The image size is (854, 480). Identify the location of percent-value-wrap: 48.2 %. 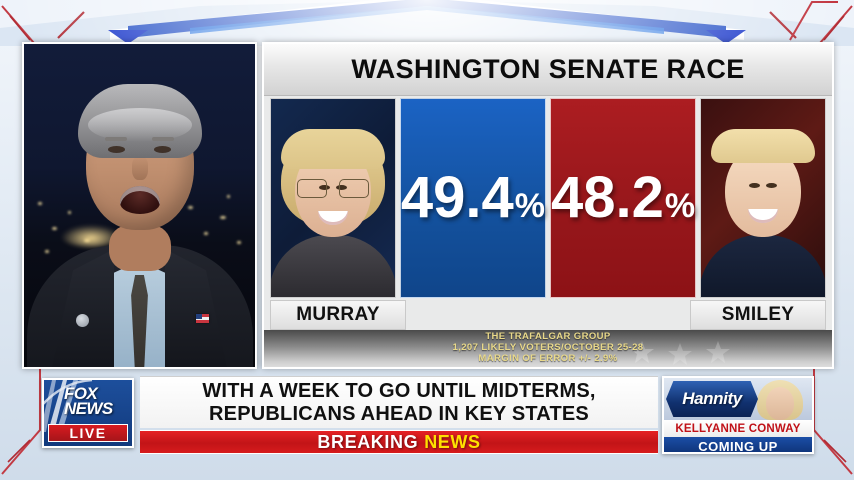
(623, 198).